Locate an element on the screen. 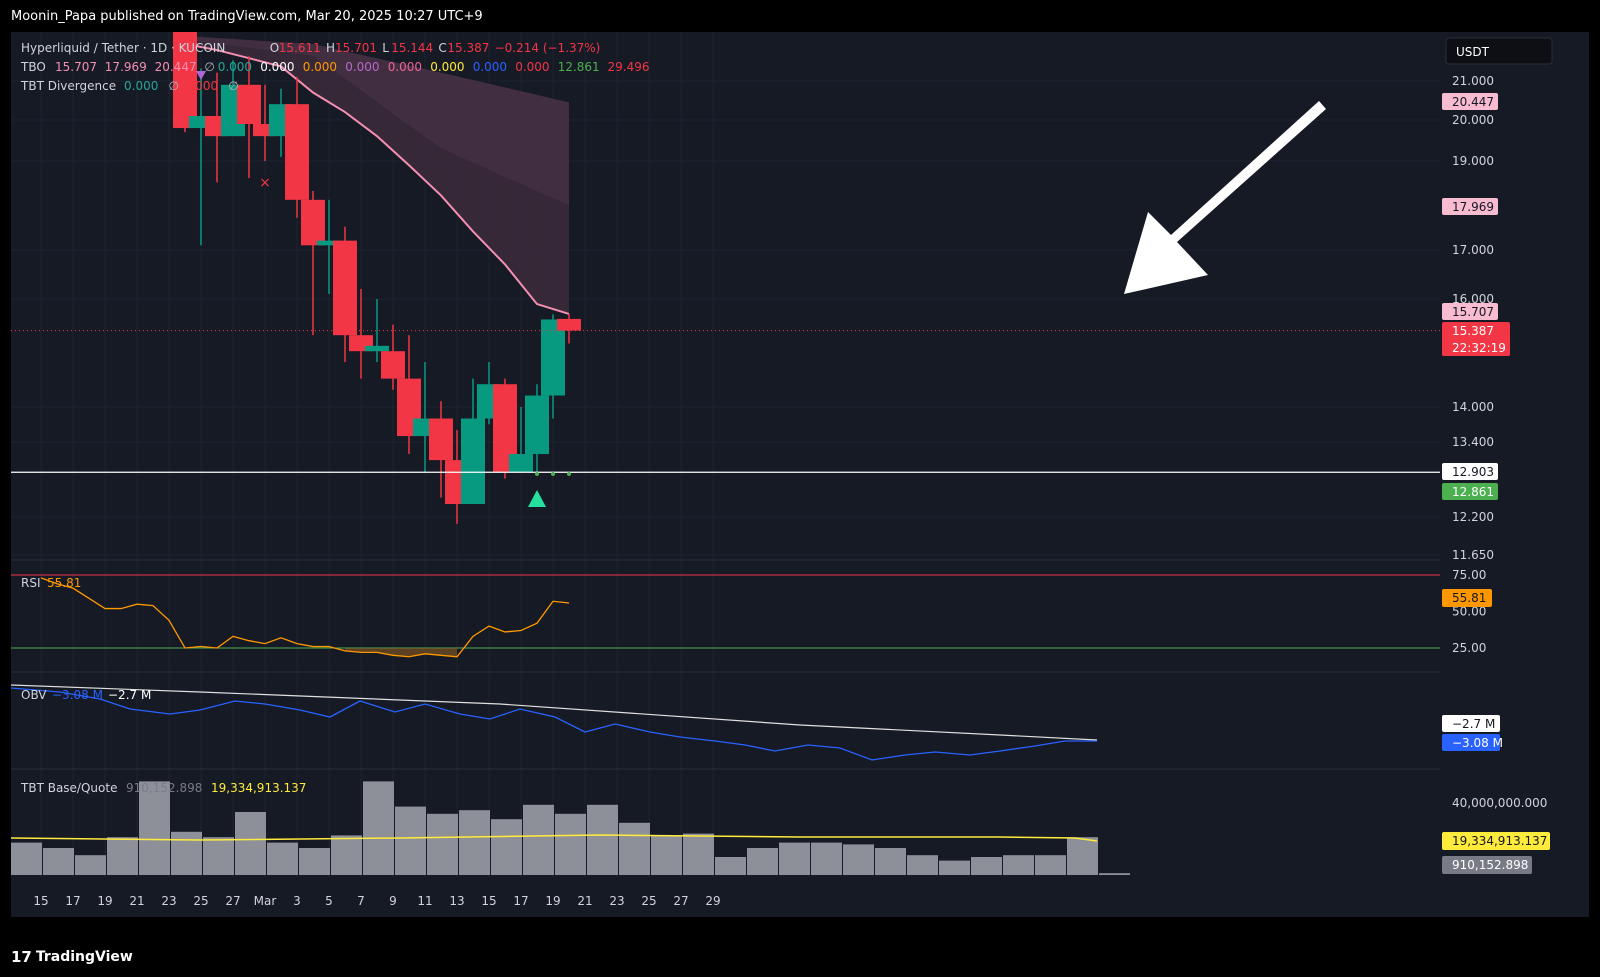  obv-value: −3.08 M is located at coordinates (77, 695).